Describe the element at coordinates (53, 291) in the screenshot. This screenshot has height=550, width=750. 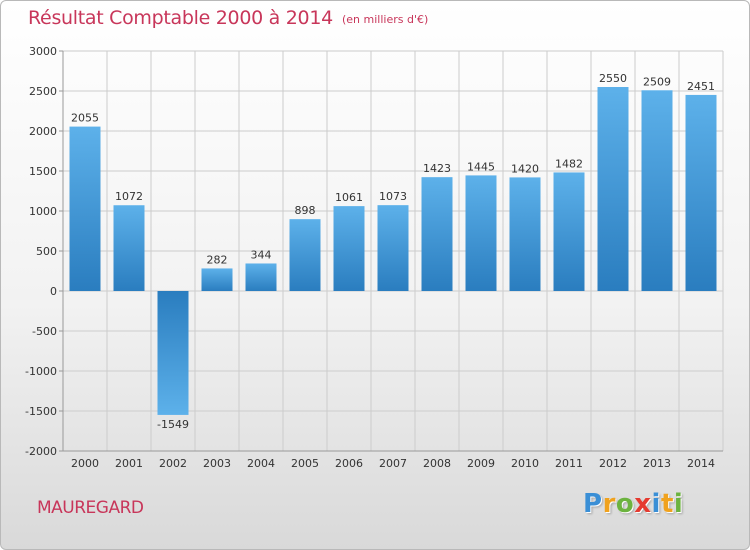
I see `y-tick-label: 0` at that location.